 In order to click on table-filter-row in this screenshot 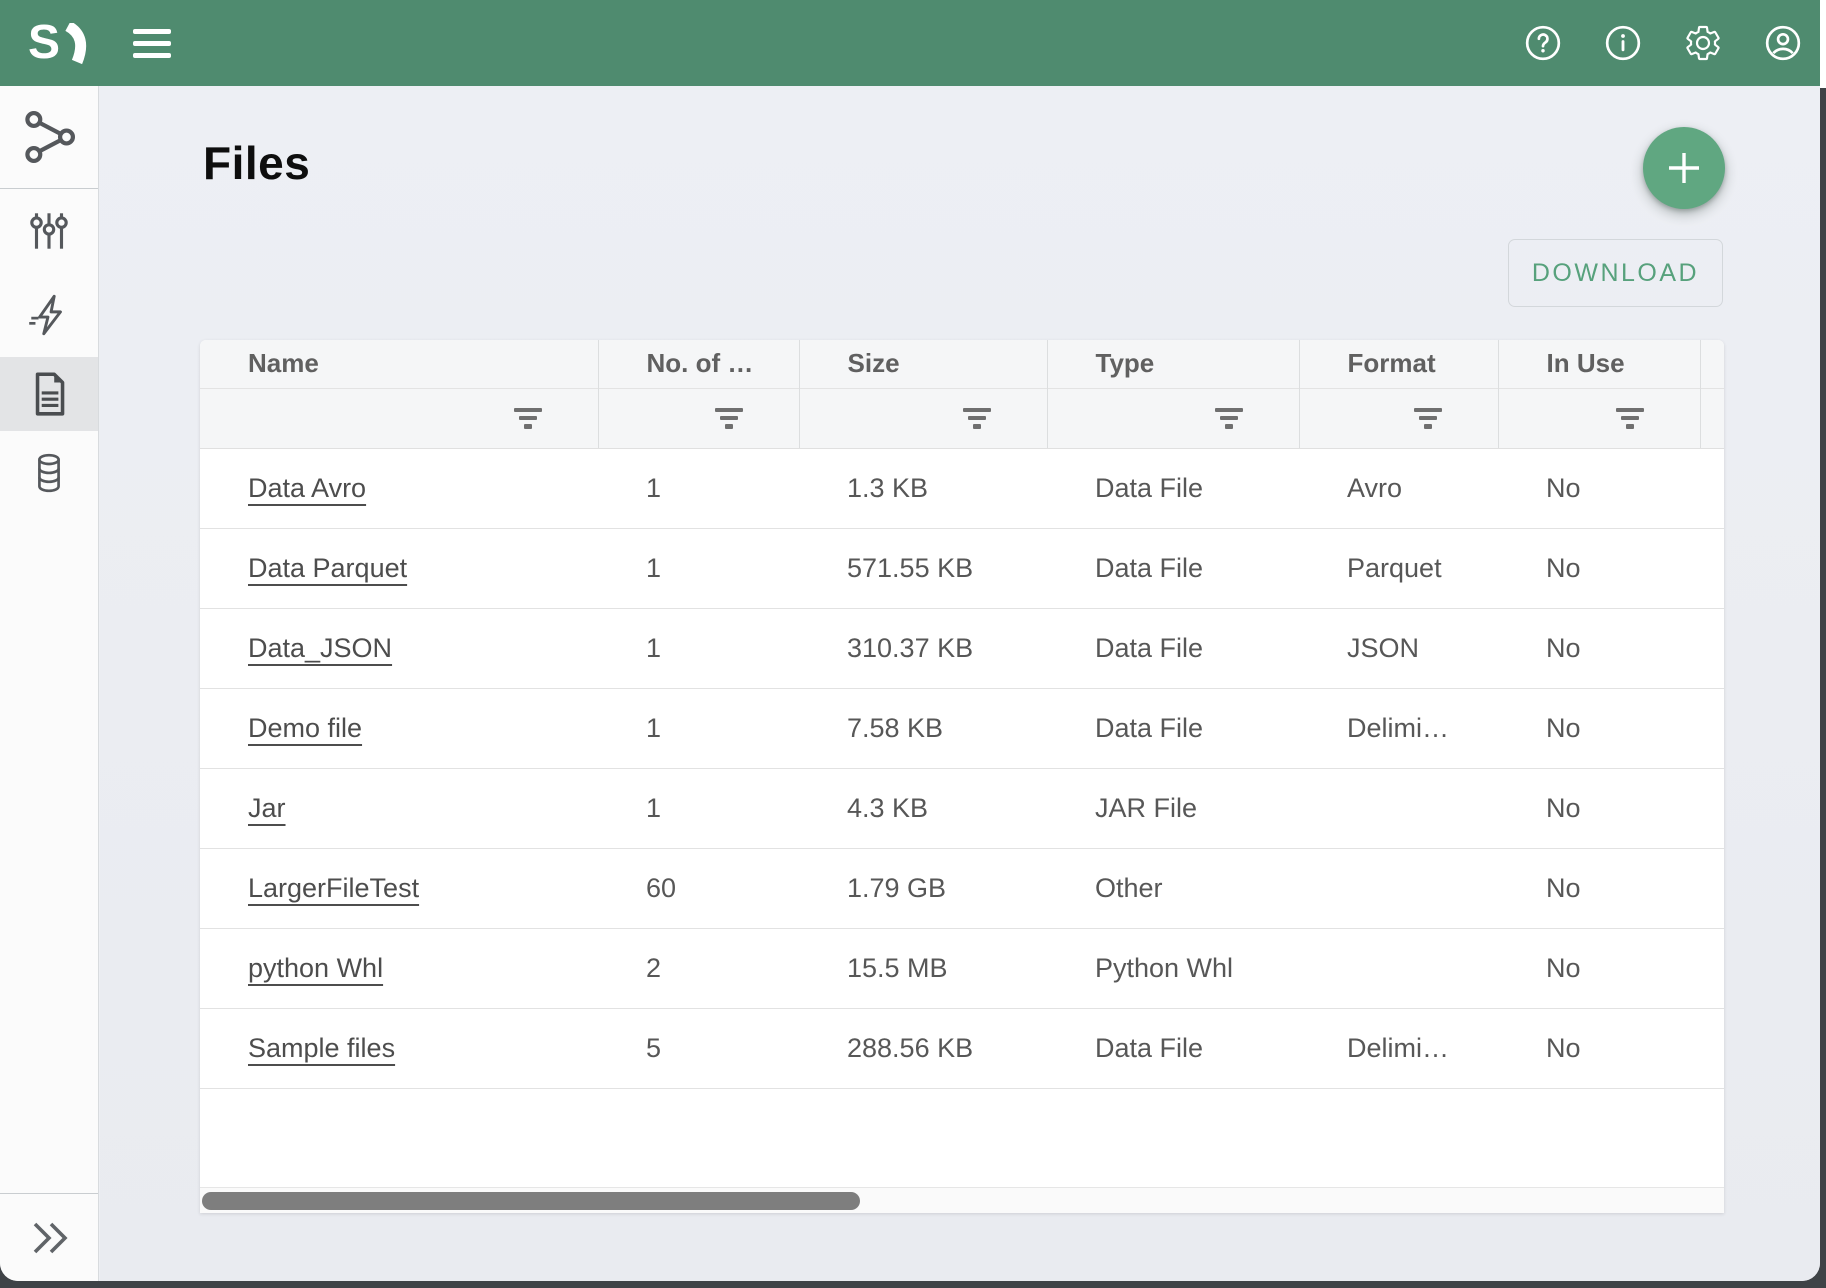, I will do `click(962, 418)`.